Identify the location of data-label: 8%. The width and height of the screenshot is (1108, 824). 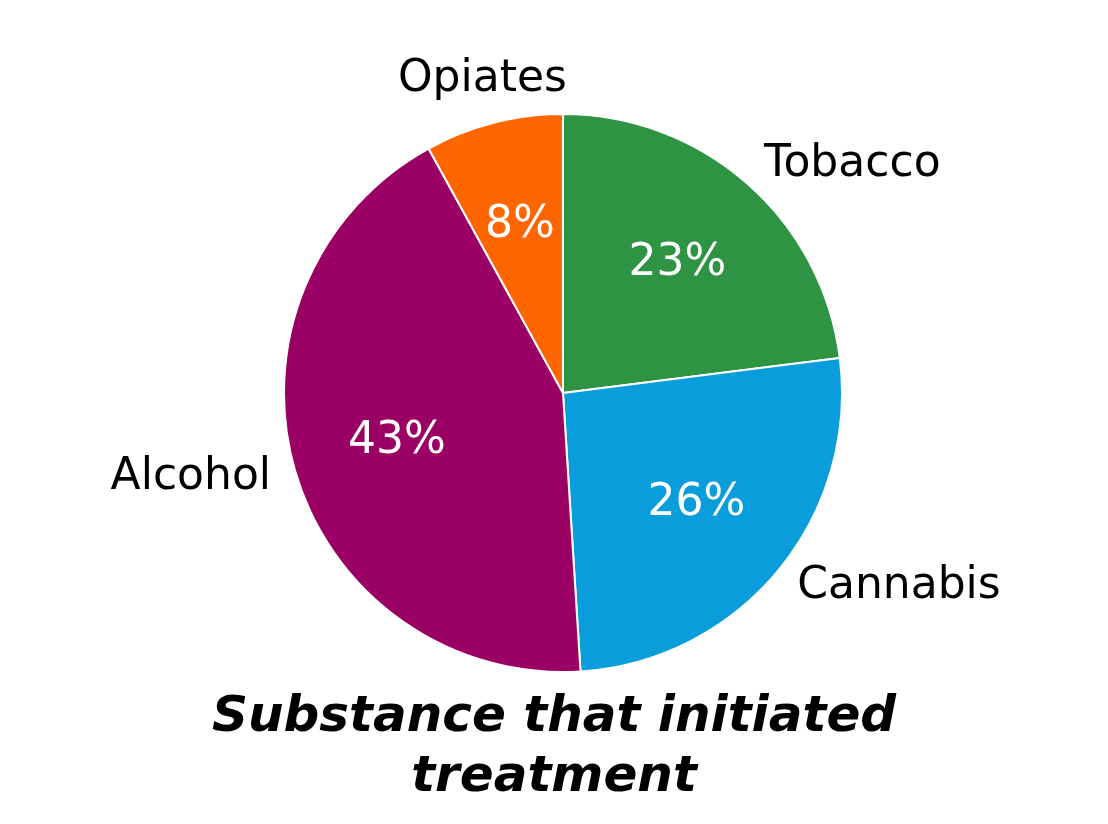
(520, 221).